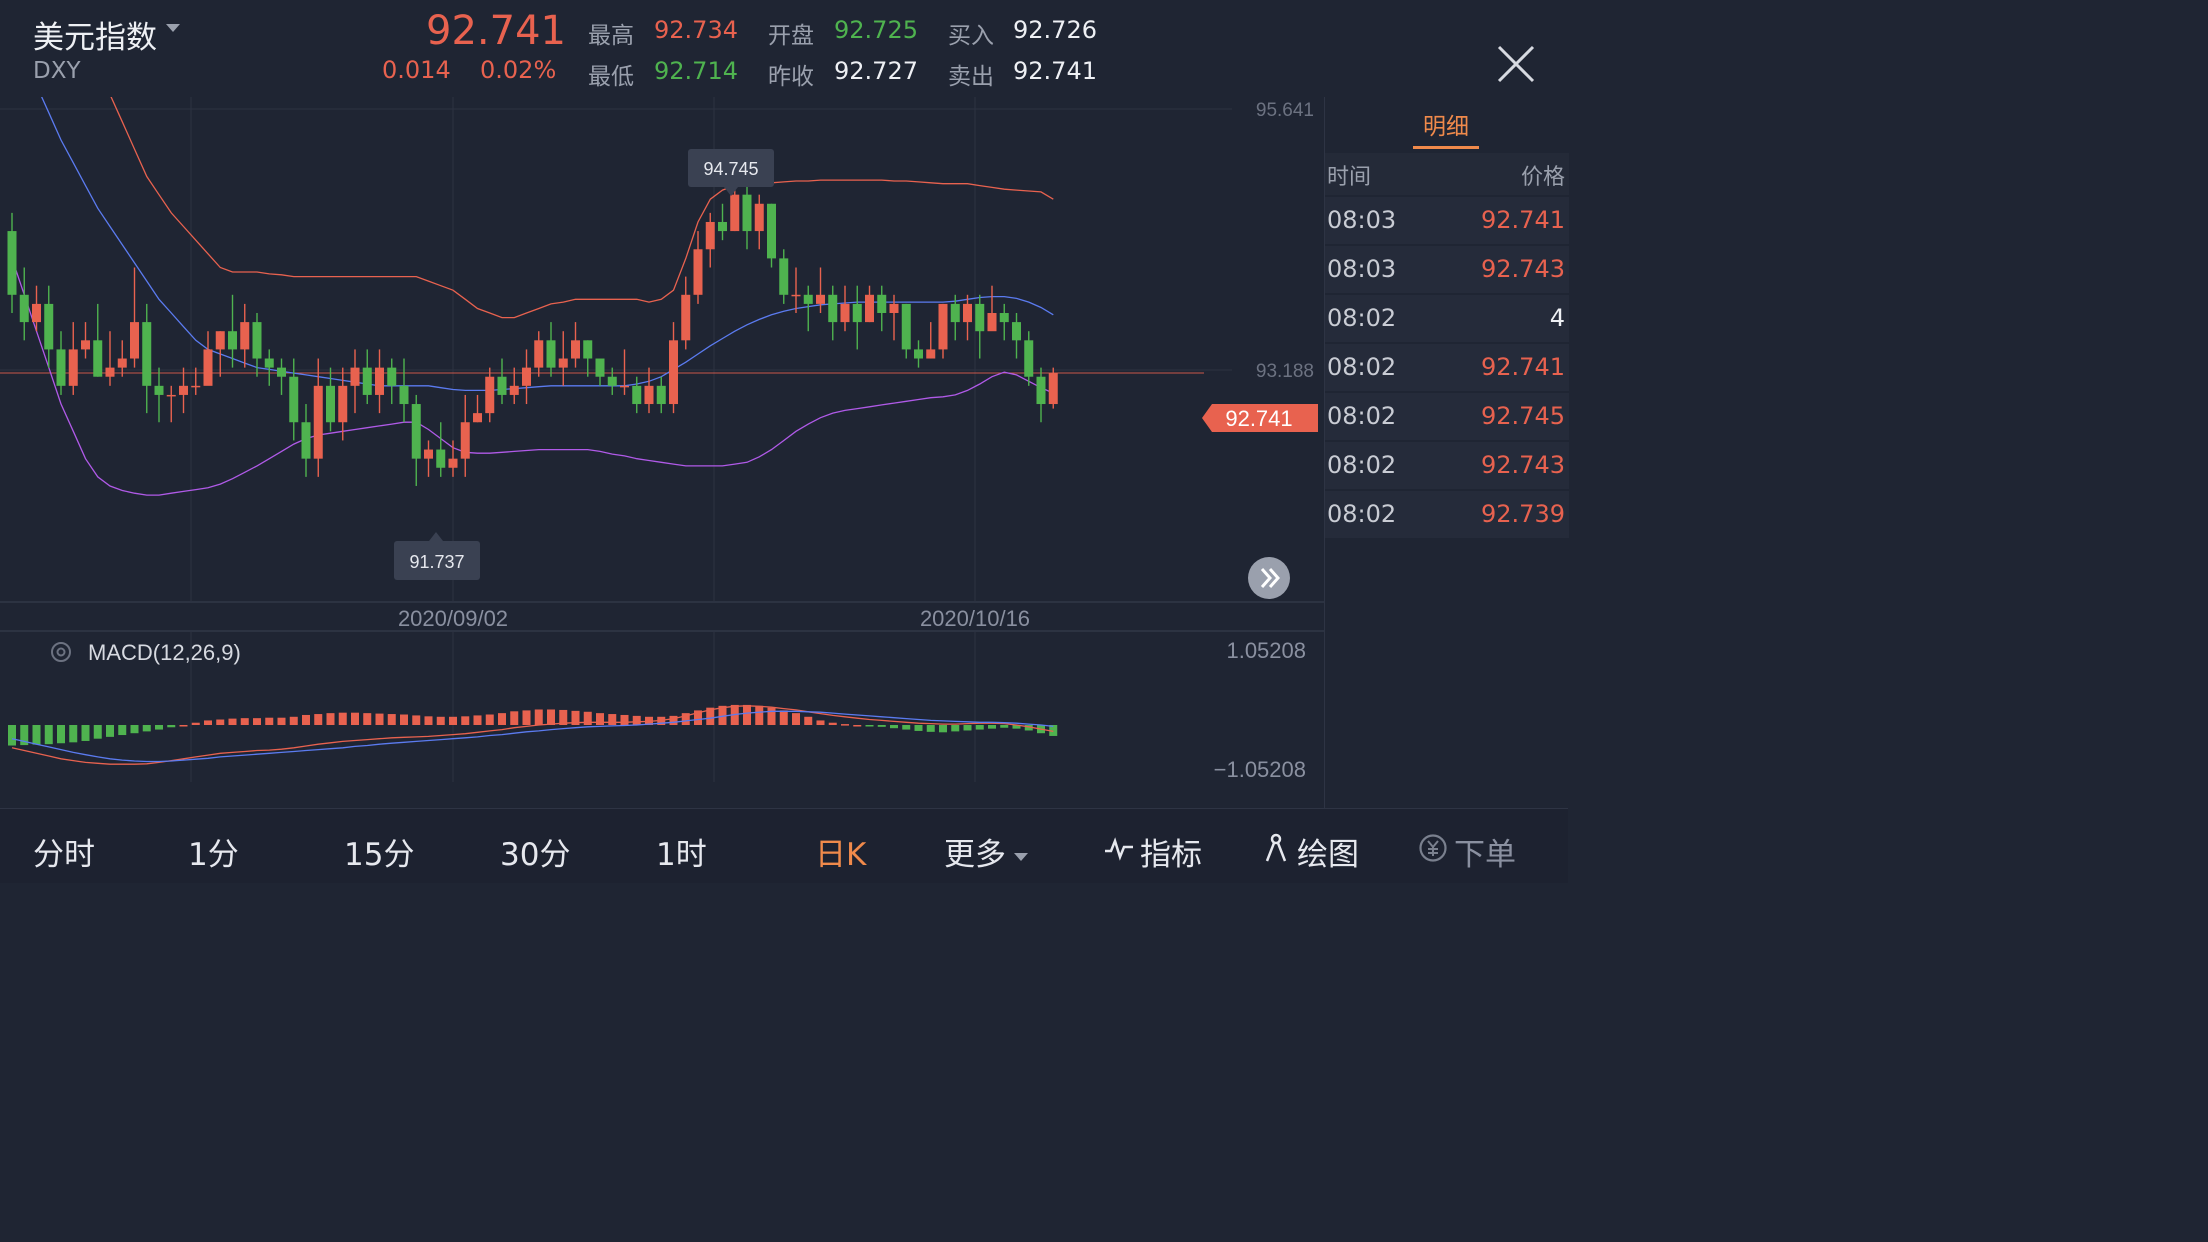  I want to click on macd-axis-bottom: −1.05208, so click(1260, 769).